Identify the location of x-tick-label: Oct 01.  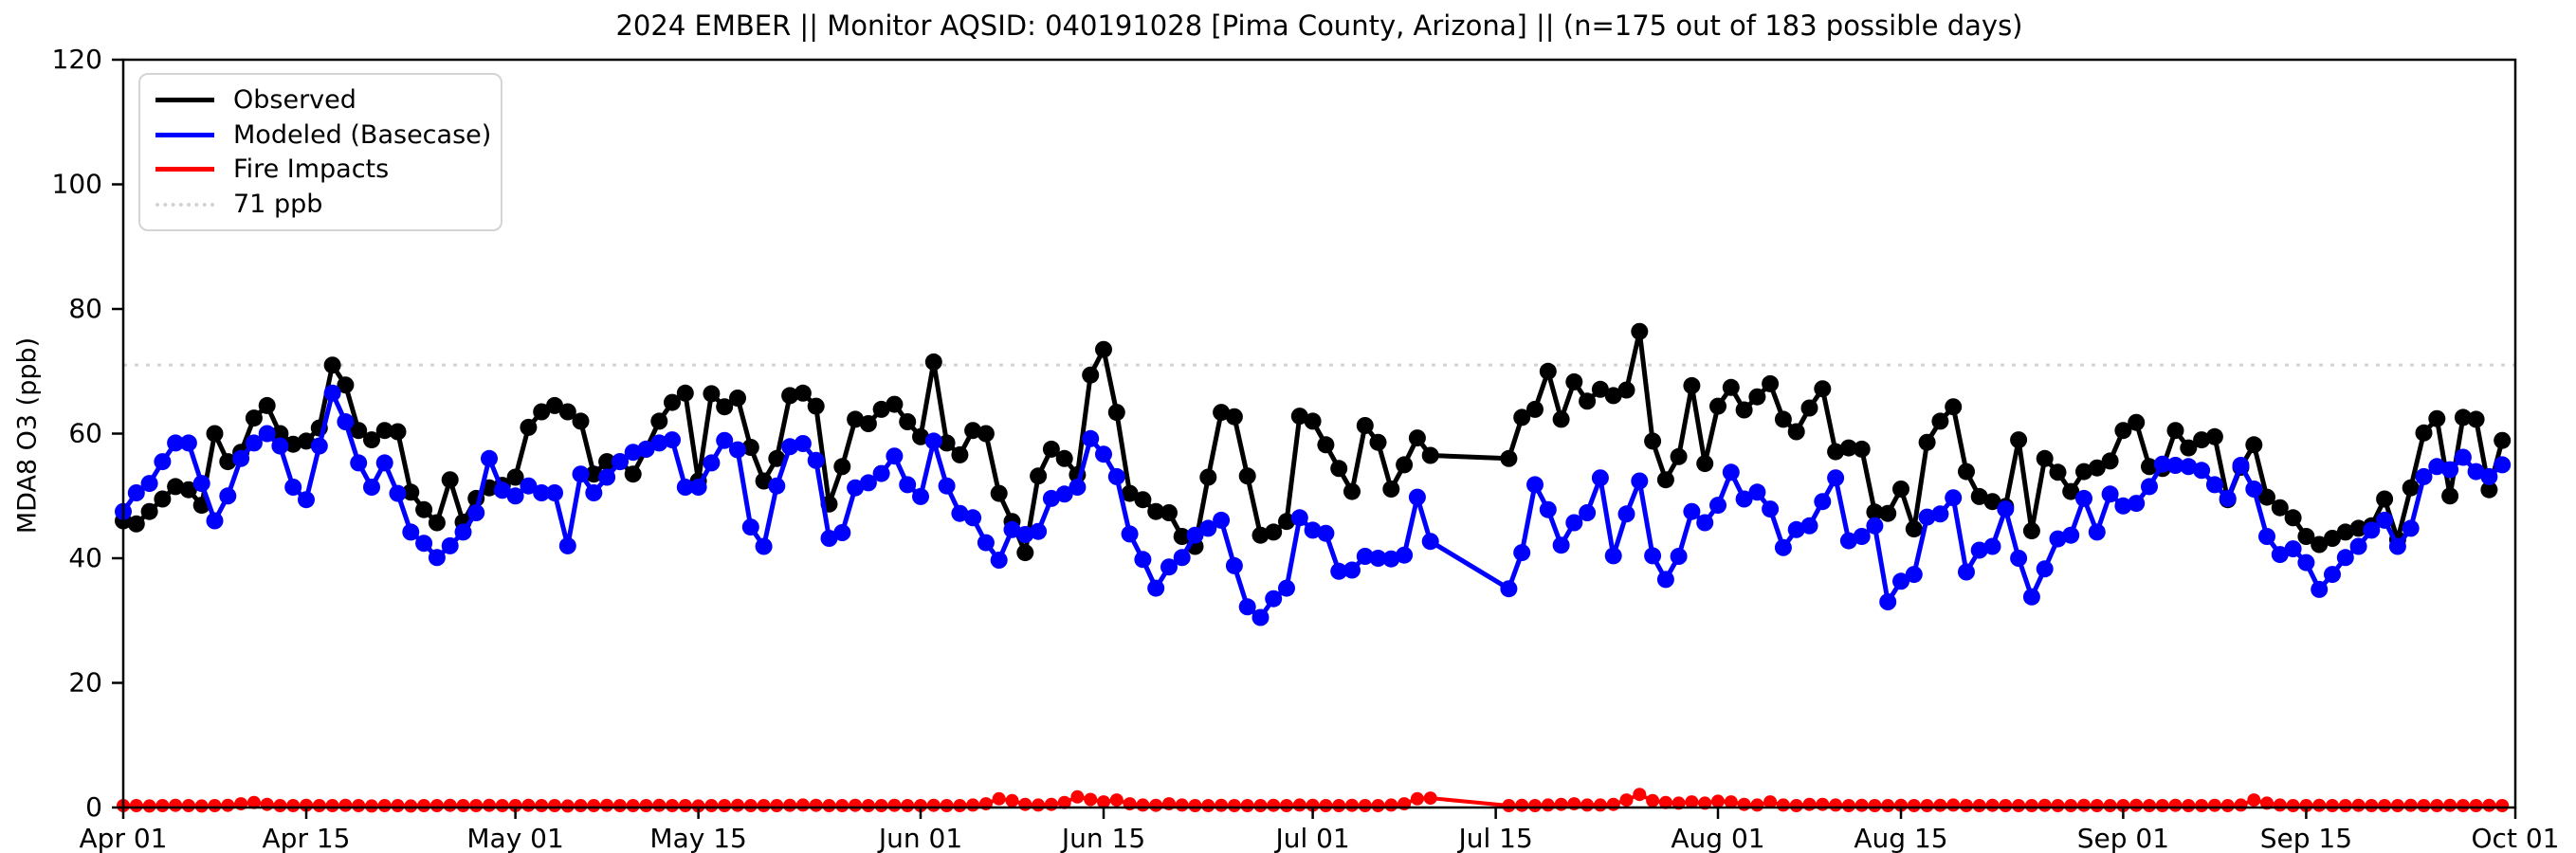
(2516, 838).